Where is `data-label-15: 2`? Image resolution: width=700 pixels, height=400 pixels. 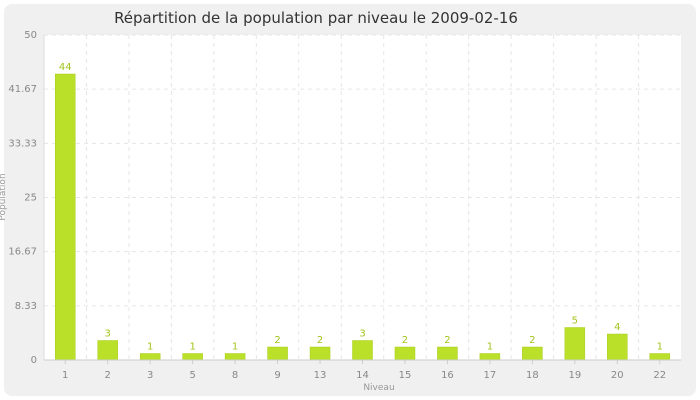
data-label-15: 2 is located at coordinates (405, 340).